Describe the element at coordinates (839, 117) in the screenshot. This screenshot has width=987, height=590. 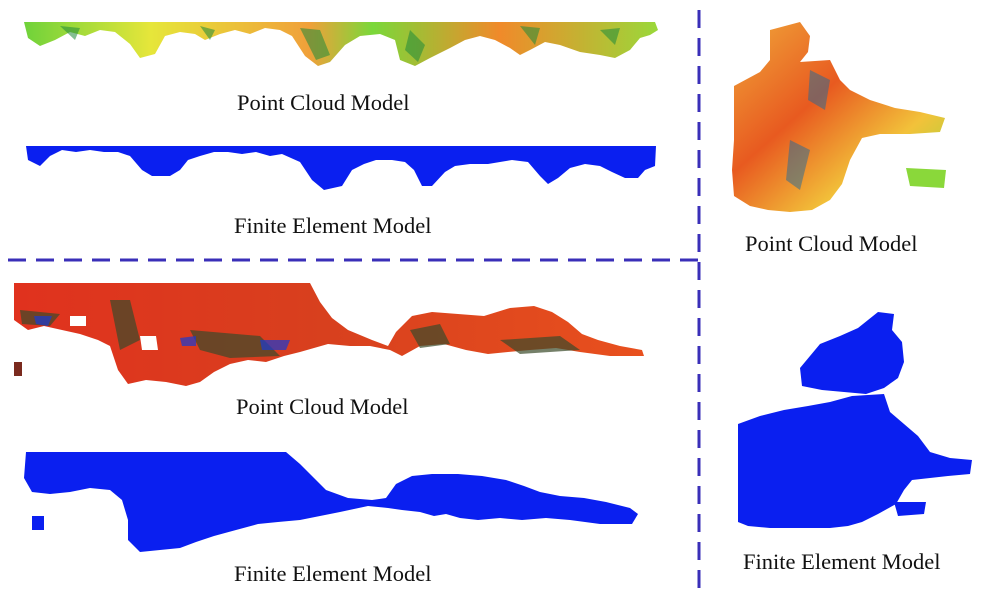
I see `right-point-cloud-image` at that location.